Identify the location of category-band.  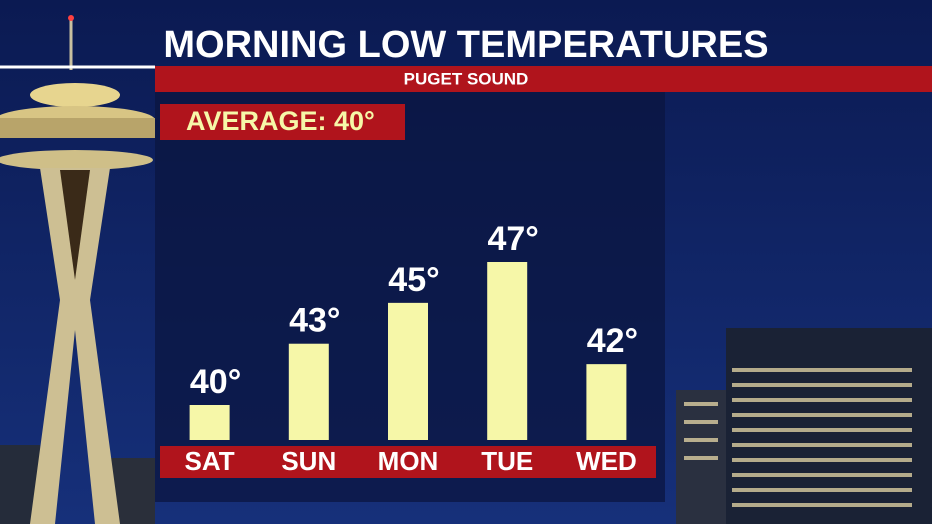
(408, 462).